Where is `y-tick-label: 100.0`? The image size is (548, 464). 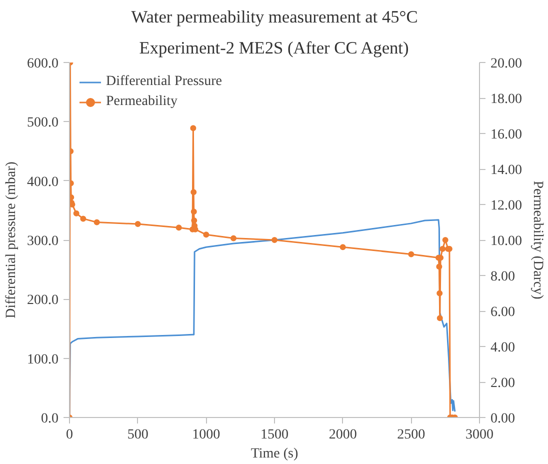
y-tick-label: 100.0 is located at coordinates (42, 360).